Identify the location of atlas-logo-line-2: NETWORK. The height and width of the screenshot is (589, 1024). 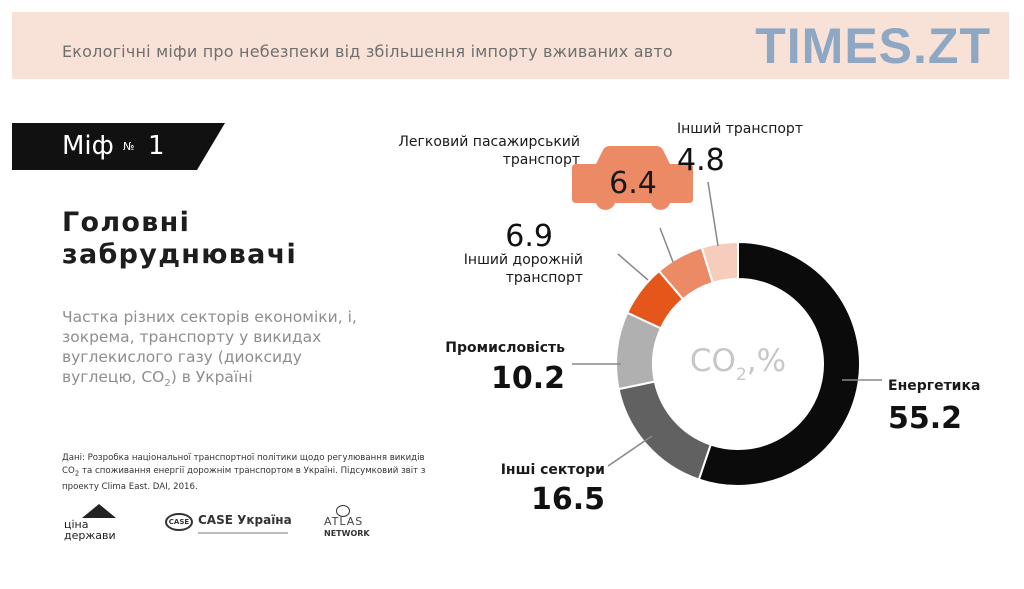
(347, 533).